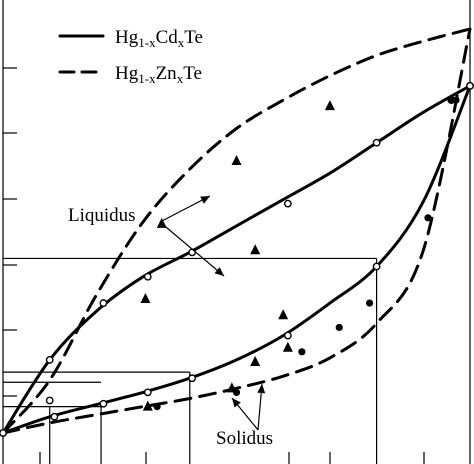 This screenshot has width=474, height=464. Describe the element at coordinates (167, 73) in the screenshot. I see `legend-znte-mid: Zn` at that location.